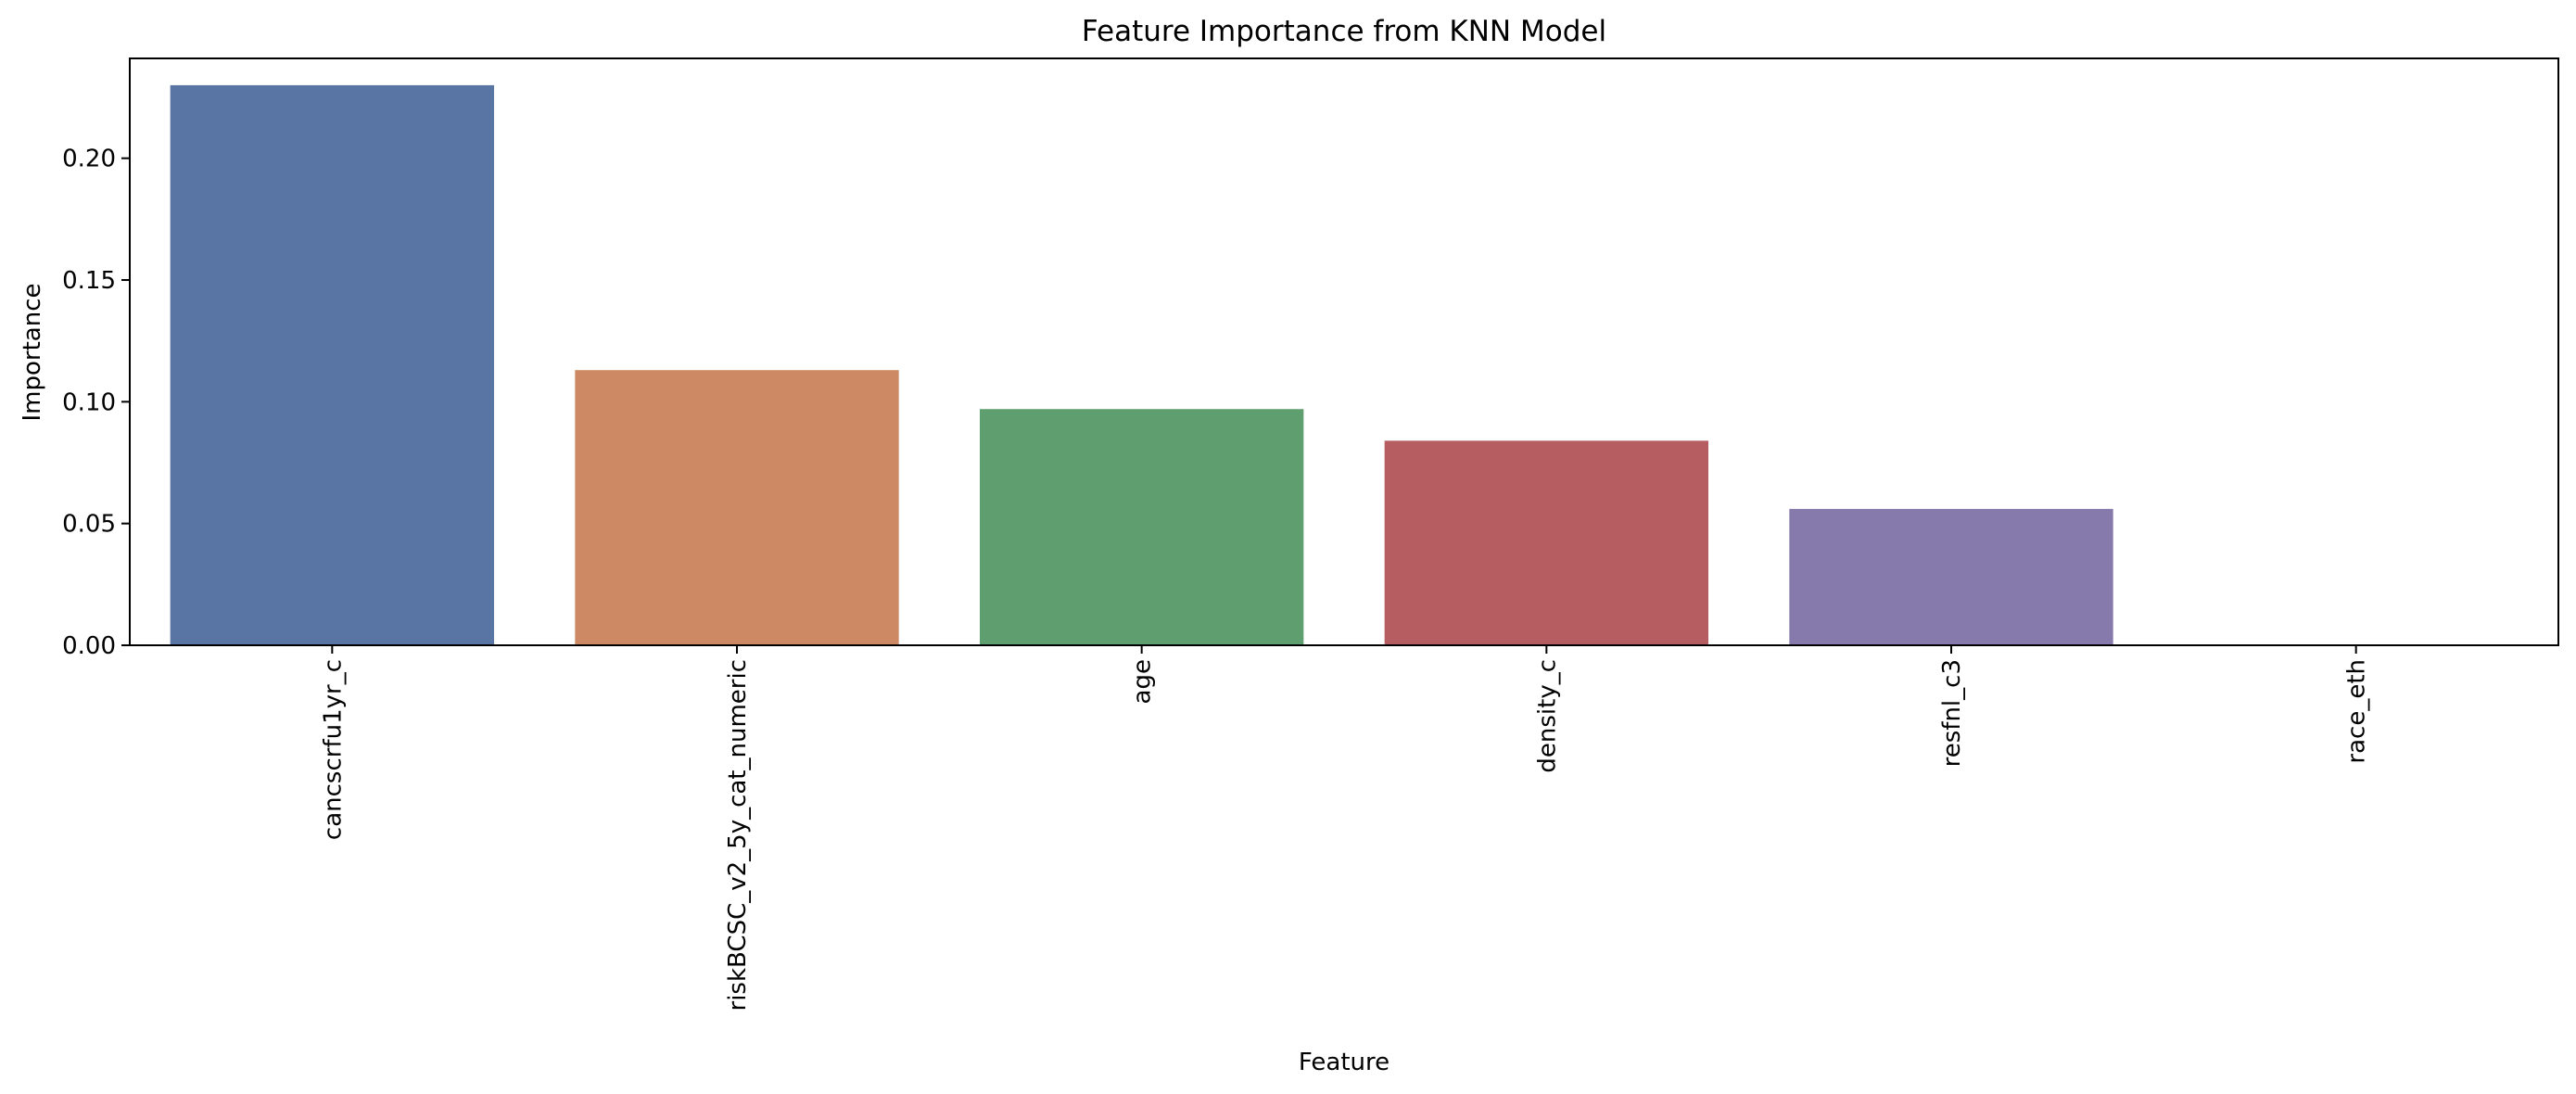 The width and height of the screenshot is (2576, 1094). I want to click on x-tick-label: race_eth, so click(2357, 711).